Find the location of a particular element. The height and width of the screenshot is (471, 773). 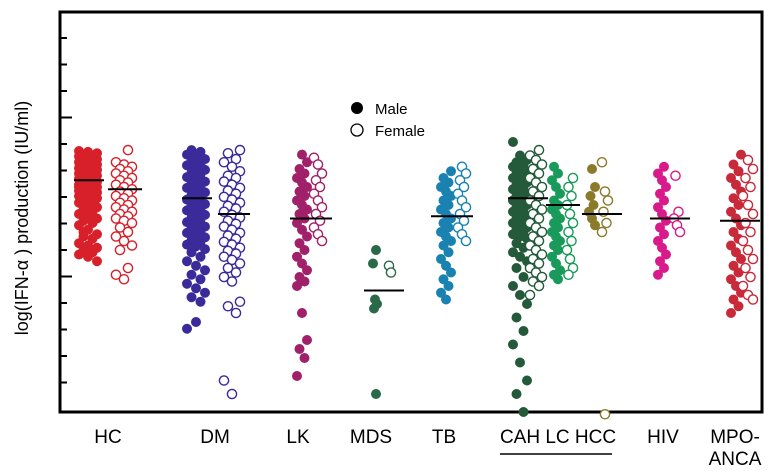

x-label: HIV is located at coordinates (663, 437).